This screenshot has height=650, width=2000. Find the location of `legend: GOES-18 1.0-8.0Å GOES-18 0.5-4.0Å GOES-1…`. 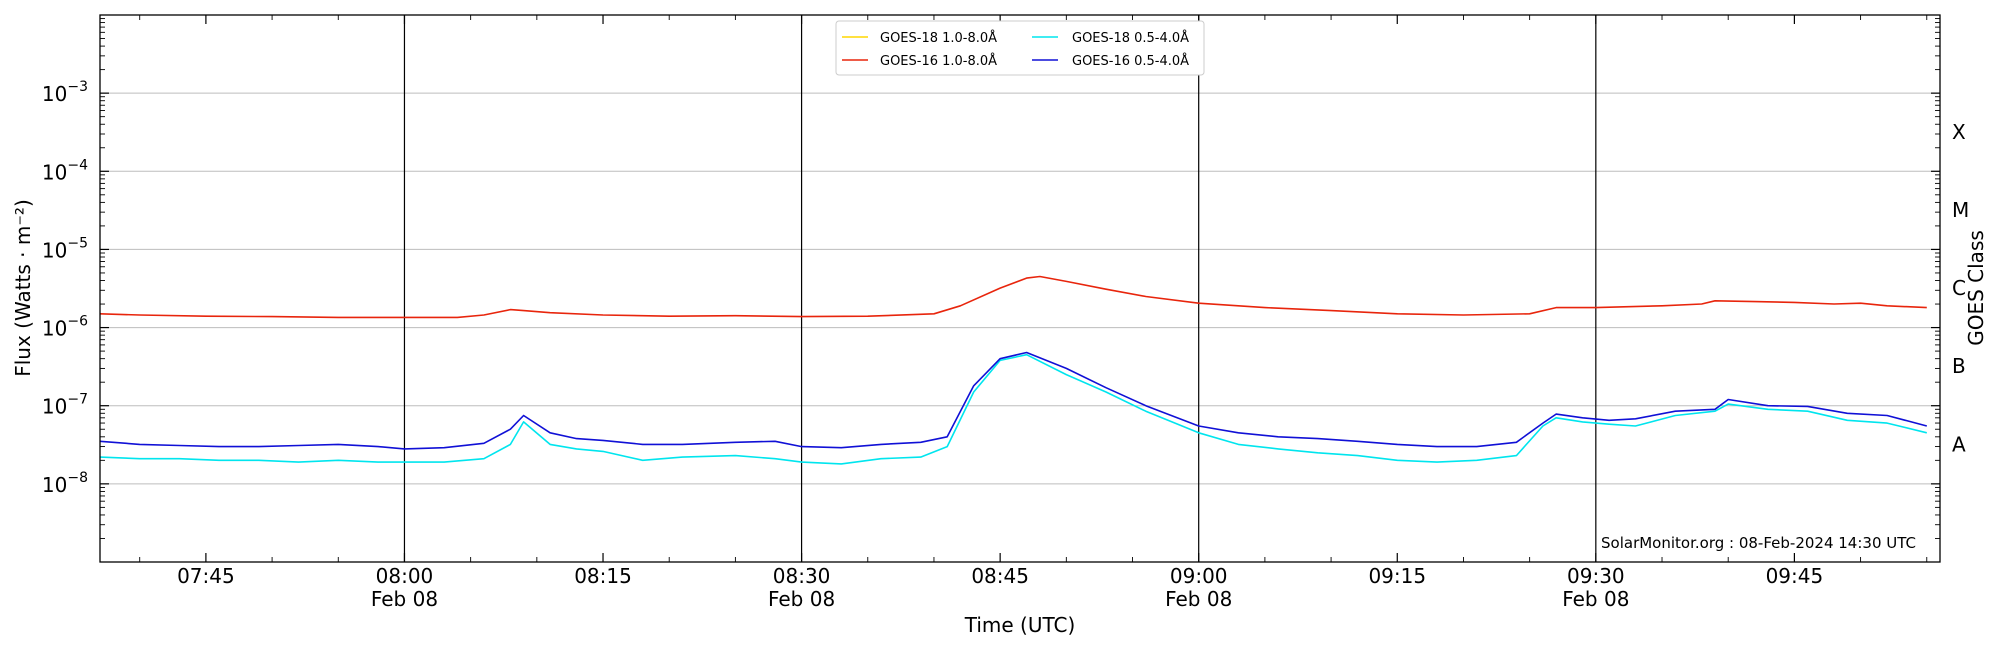

legend: GOES-18 1.0-8.0Å GOES-18 0.5-4.0Å GOES-1… is located at coordinates (1020, 48).